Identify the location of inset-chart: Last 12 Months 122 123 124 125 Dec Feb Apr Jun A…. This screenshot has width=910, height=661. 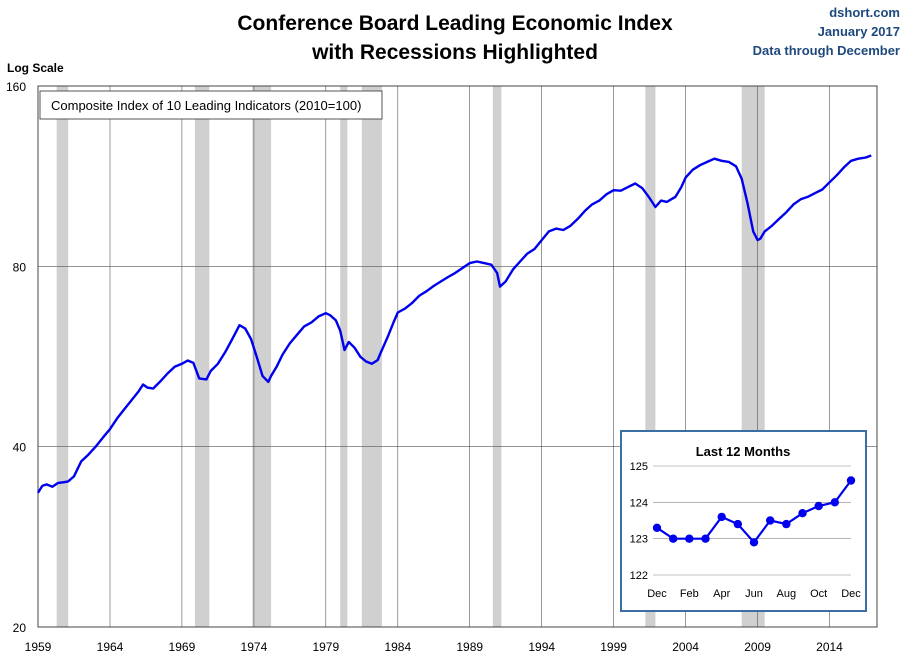
(743, 521).